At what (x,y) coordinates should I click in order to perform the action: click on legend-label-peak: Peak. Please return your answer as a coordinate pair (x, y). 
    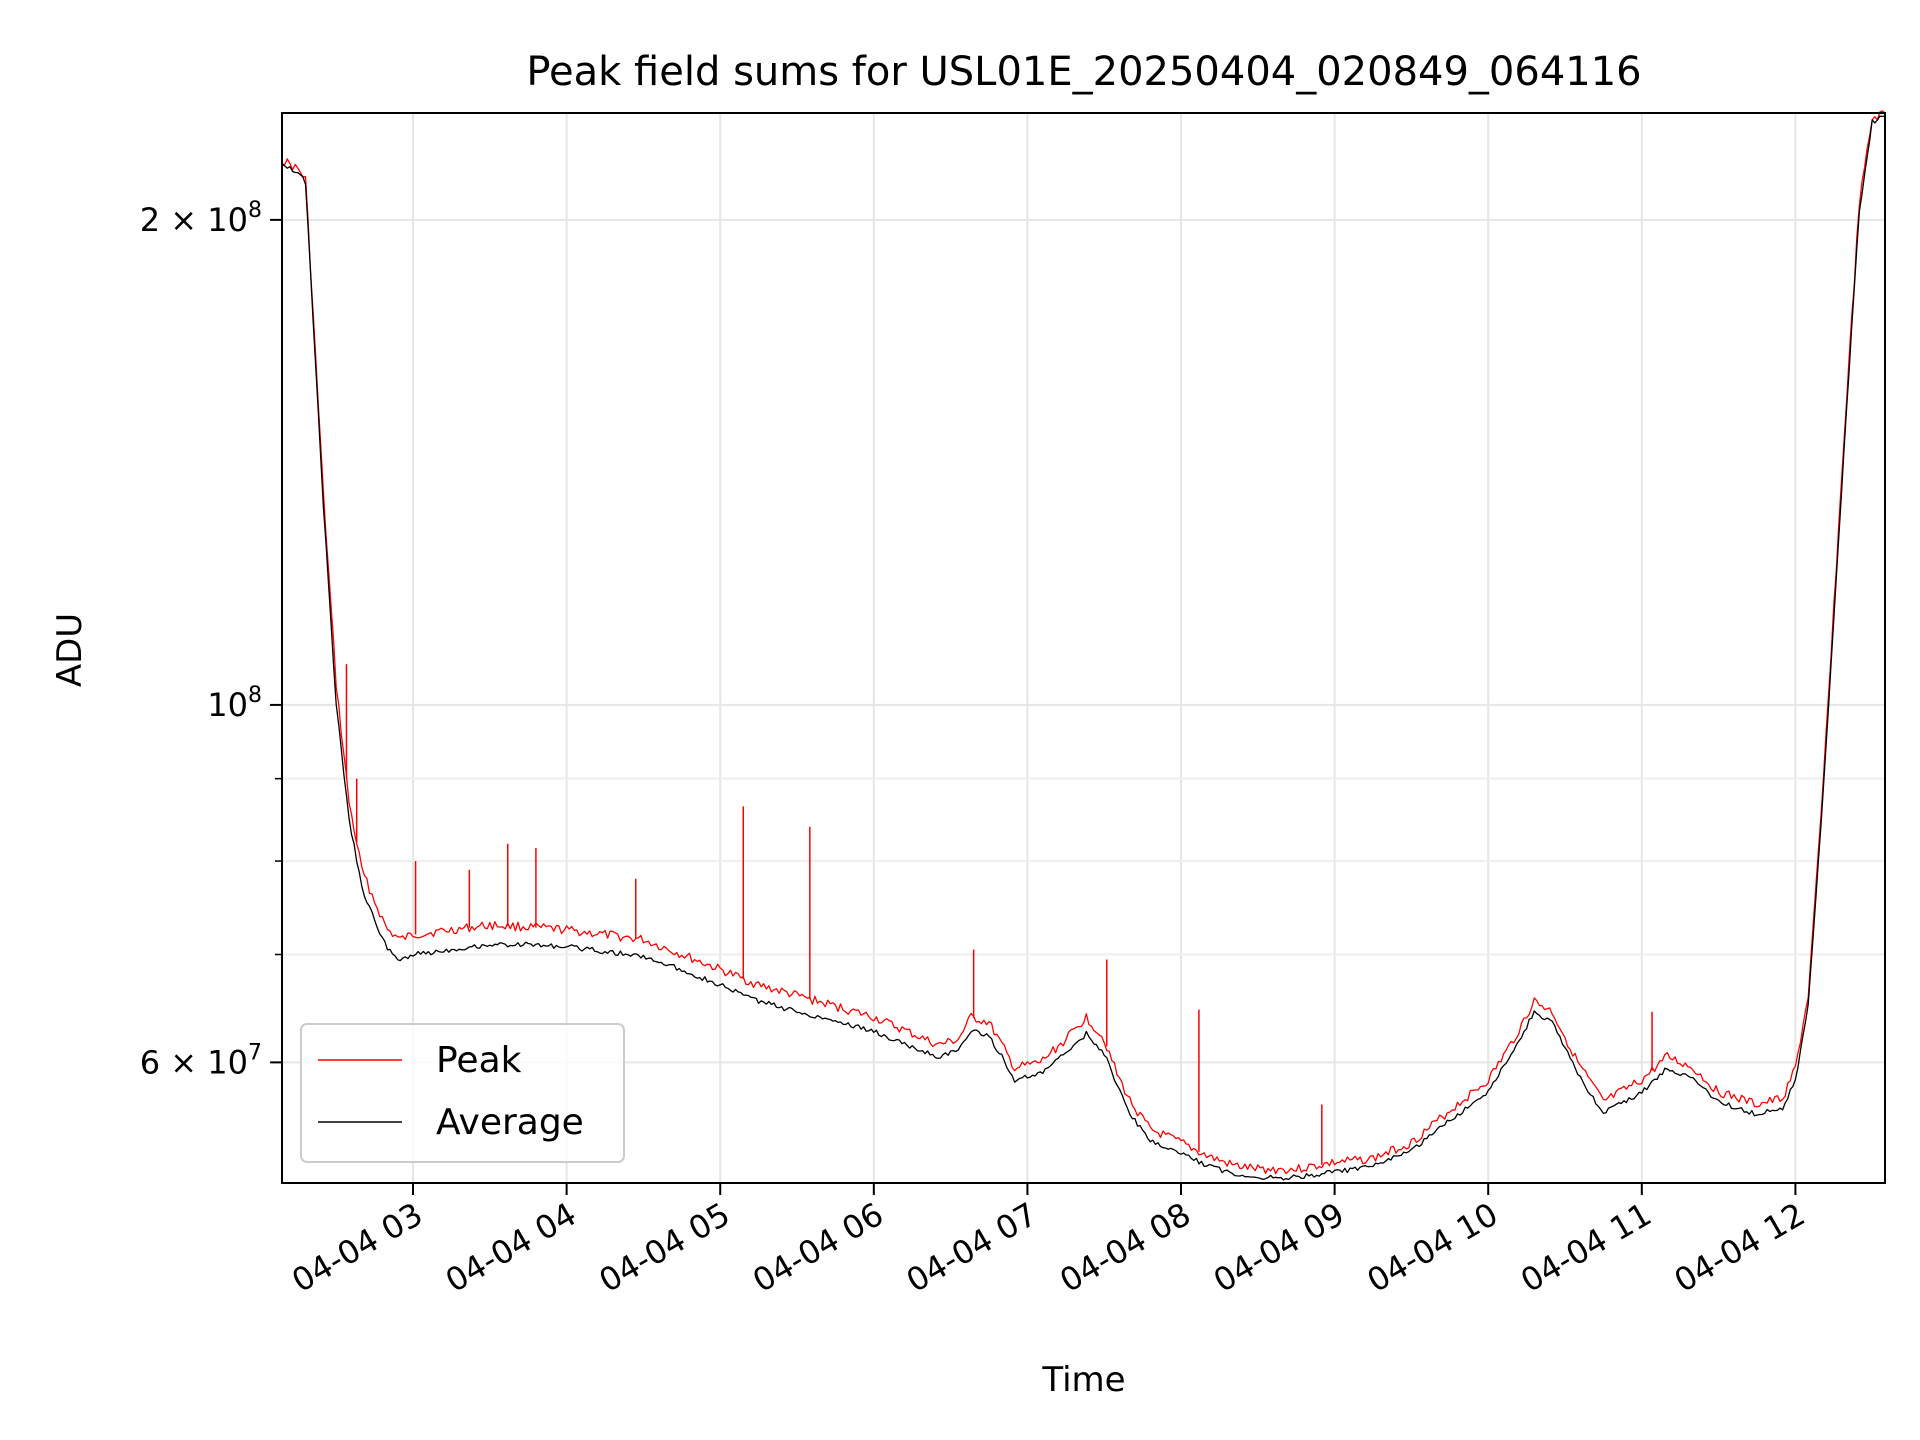
    Looking at the image, I should click on (479, 1060).